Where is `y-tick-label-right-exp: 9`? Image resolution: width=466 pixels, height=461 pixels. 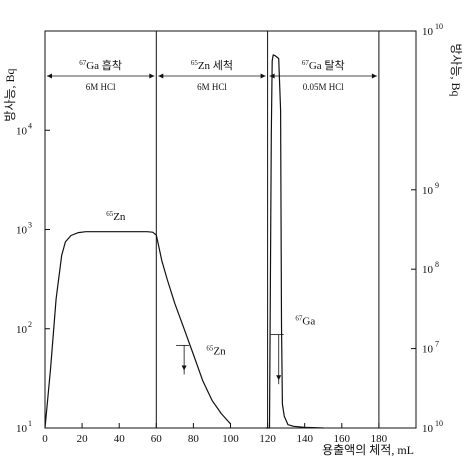
y-tick-label-right-exp: 9 is located at coordinates (437, 185).